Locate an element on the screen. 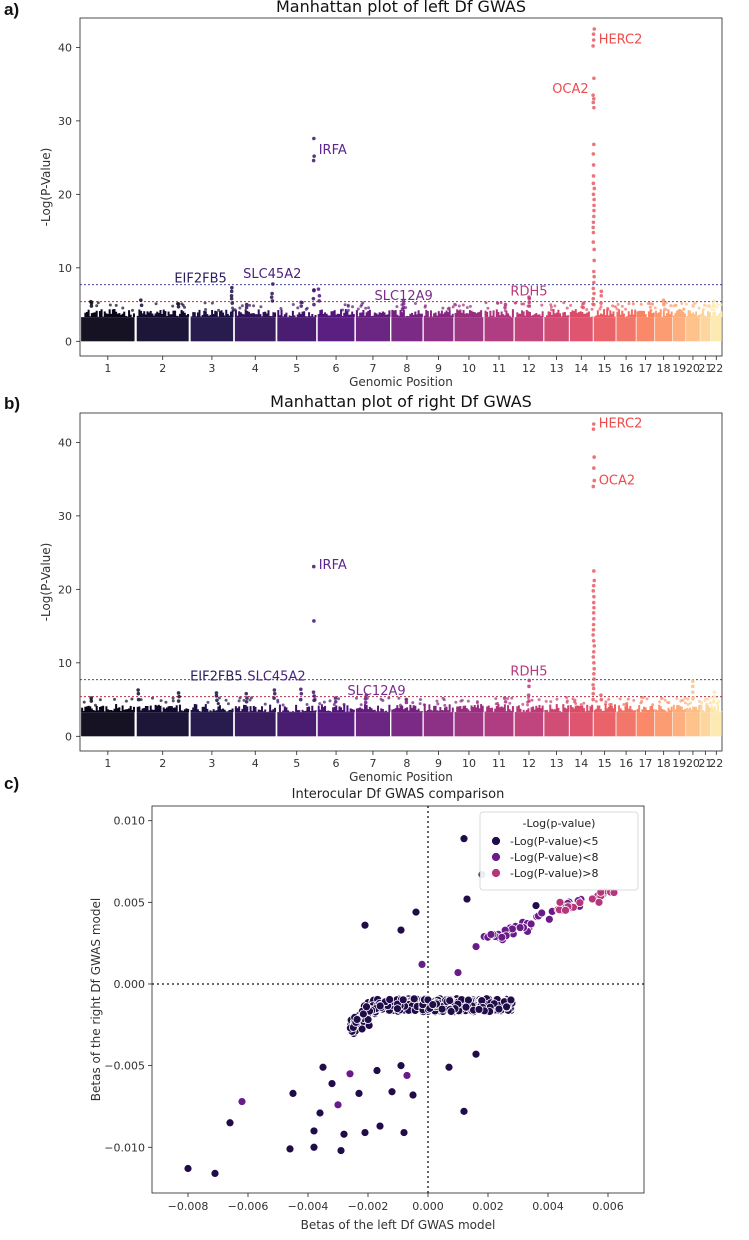  x-tick-label: 8 is located at coordinates (406, 368).